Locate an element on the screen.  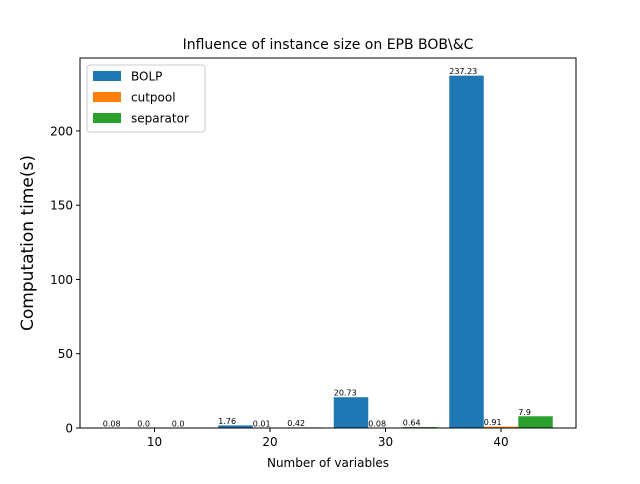
legend-swatch-separator is located at coordinates (107, 118).